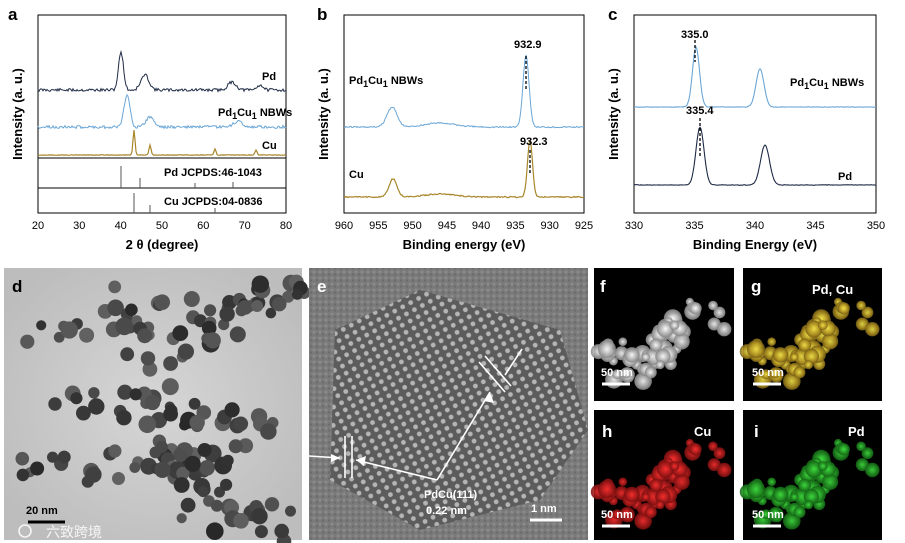 The image size is (905, 543). I want to click on panel-a-xtick: 30, so click(79, 226).